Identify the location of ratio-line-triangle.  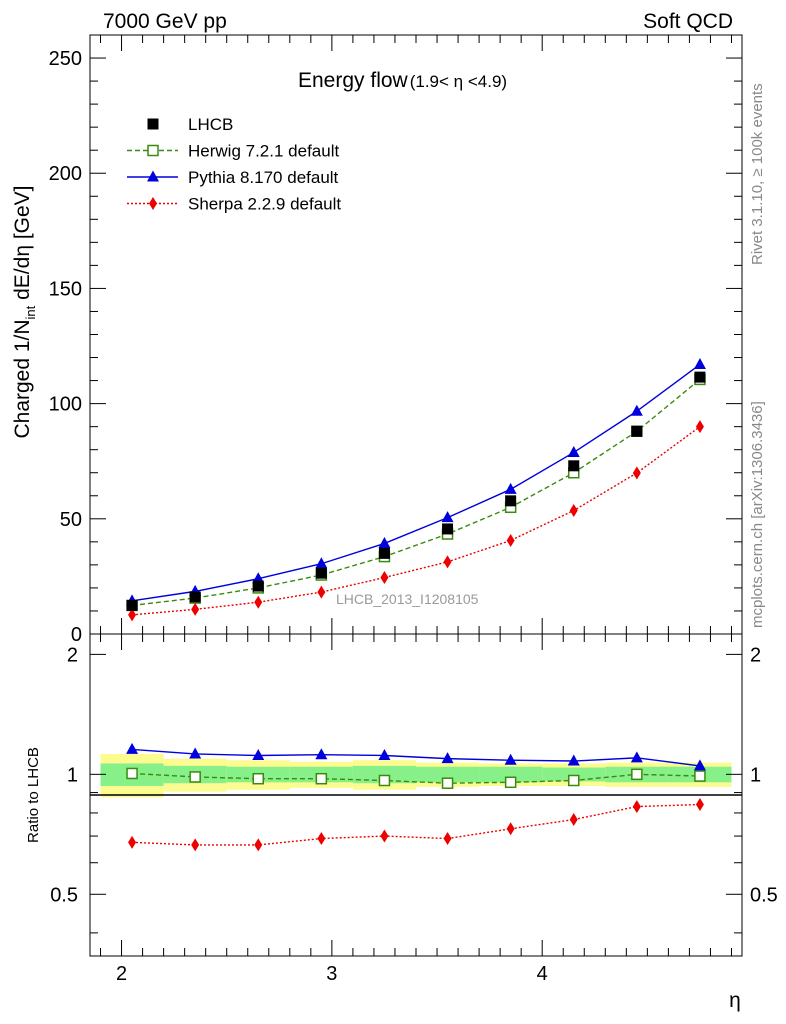
(416, 757).